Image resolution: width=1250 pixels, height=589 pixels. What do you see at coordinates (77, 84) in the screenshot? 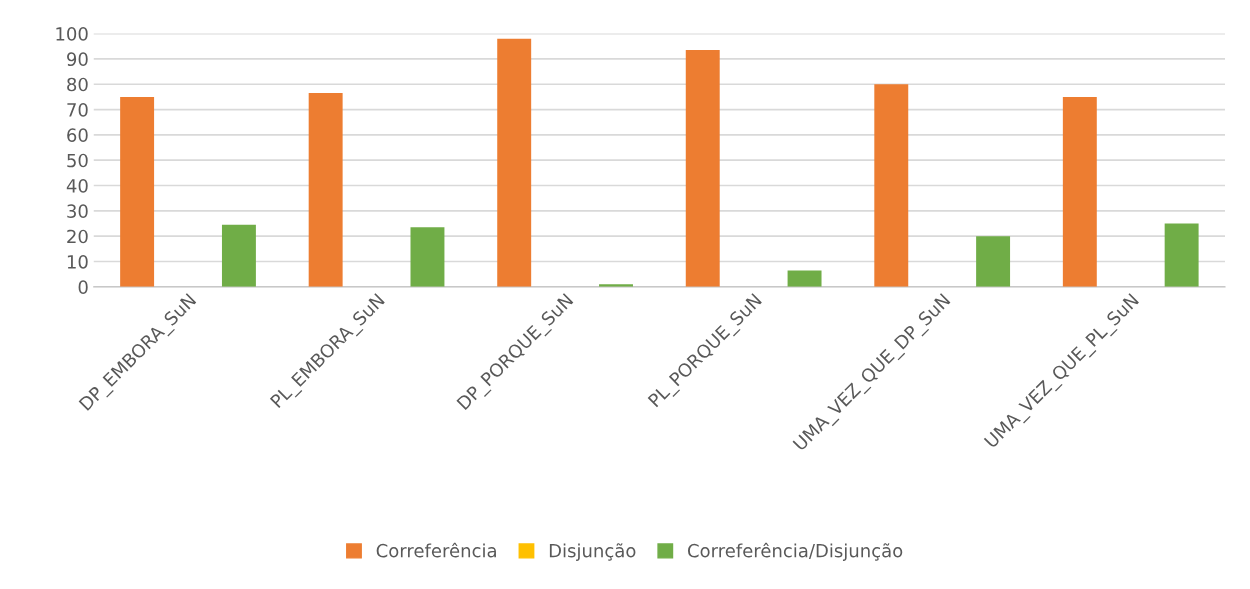
I see `y-tick-label: 80` at bounding box center [77, 84].